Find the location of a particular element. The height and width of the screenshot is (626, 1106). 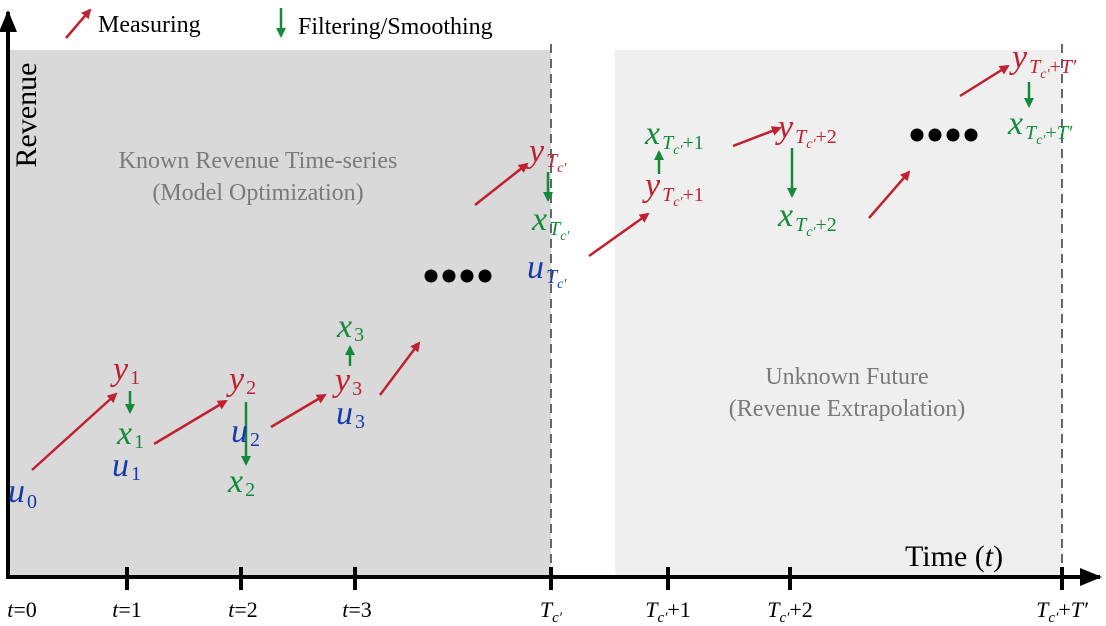

tick-label-tc1: Tc′+1 is located at coordinates (668, 611).